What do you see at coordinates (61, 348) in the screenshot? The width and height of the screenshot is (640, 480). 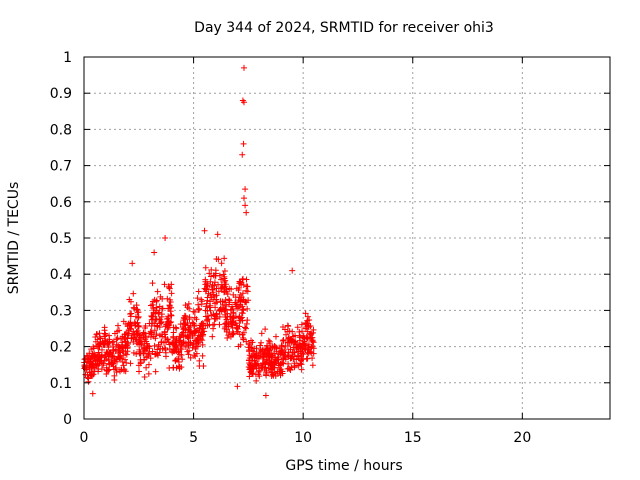 I see `y-tick-label: 0.2` at bounding box center [61, 348].